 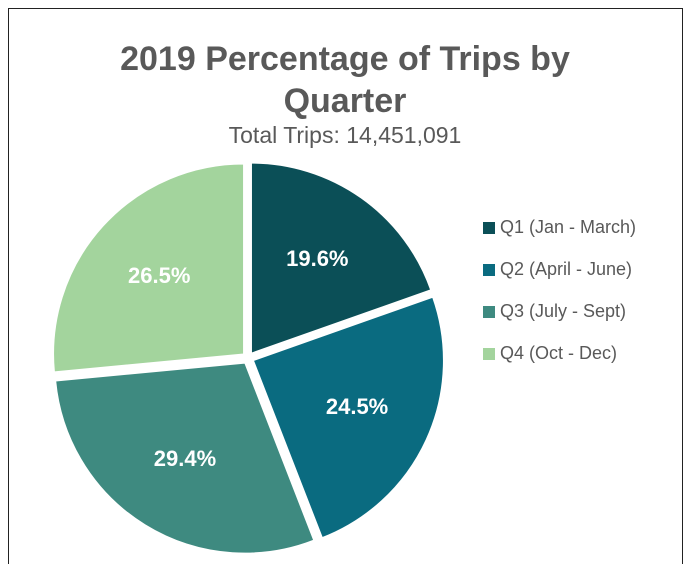 What do you see at coordinates (566, 269) in the screenshot?
I see `legend-label: Q2 (April - June)` at bounding box center [566, 269].